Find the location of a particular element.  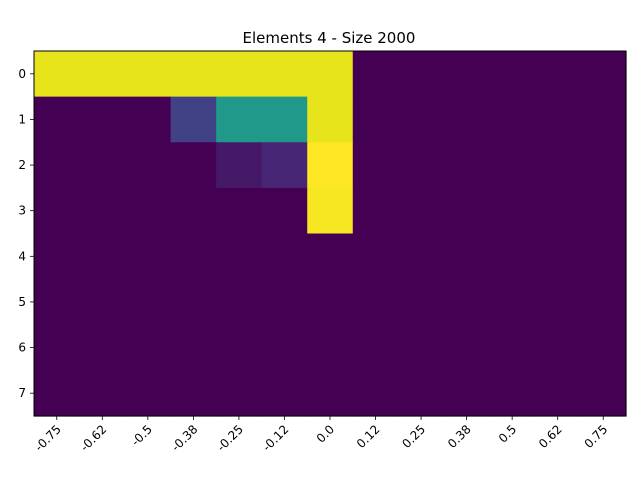

x-tick-label-11: 0.62 is located at coordinates (550, 436).